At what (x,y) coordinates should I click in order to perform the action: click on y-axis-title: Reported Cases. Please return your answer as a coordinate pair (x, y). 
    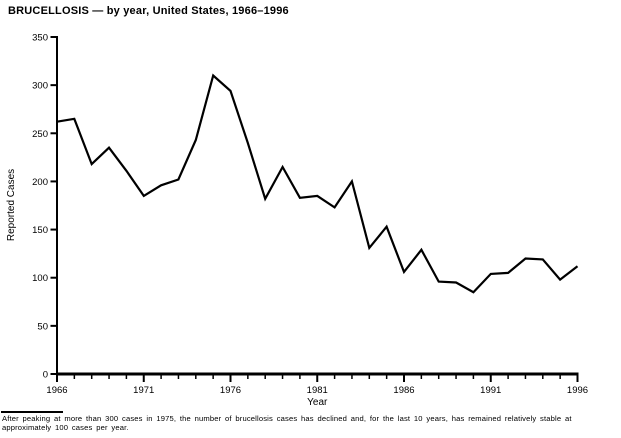
    Looking at the image, I should click on (11, 205).